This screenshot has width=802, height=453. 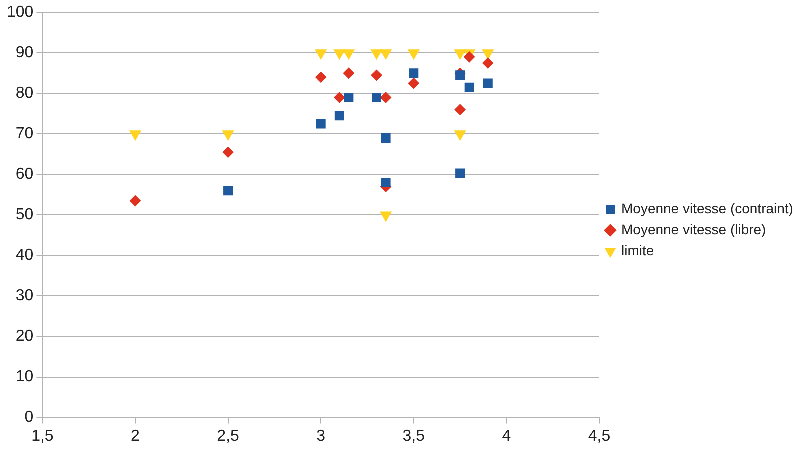 What do you see at coordinates (25, 134) in the screenshot?
I see `y-tick-label: 70` at bounding box center [25, 134].